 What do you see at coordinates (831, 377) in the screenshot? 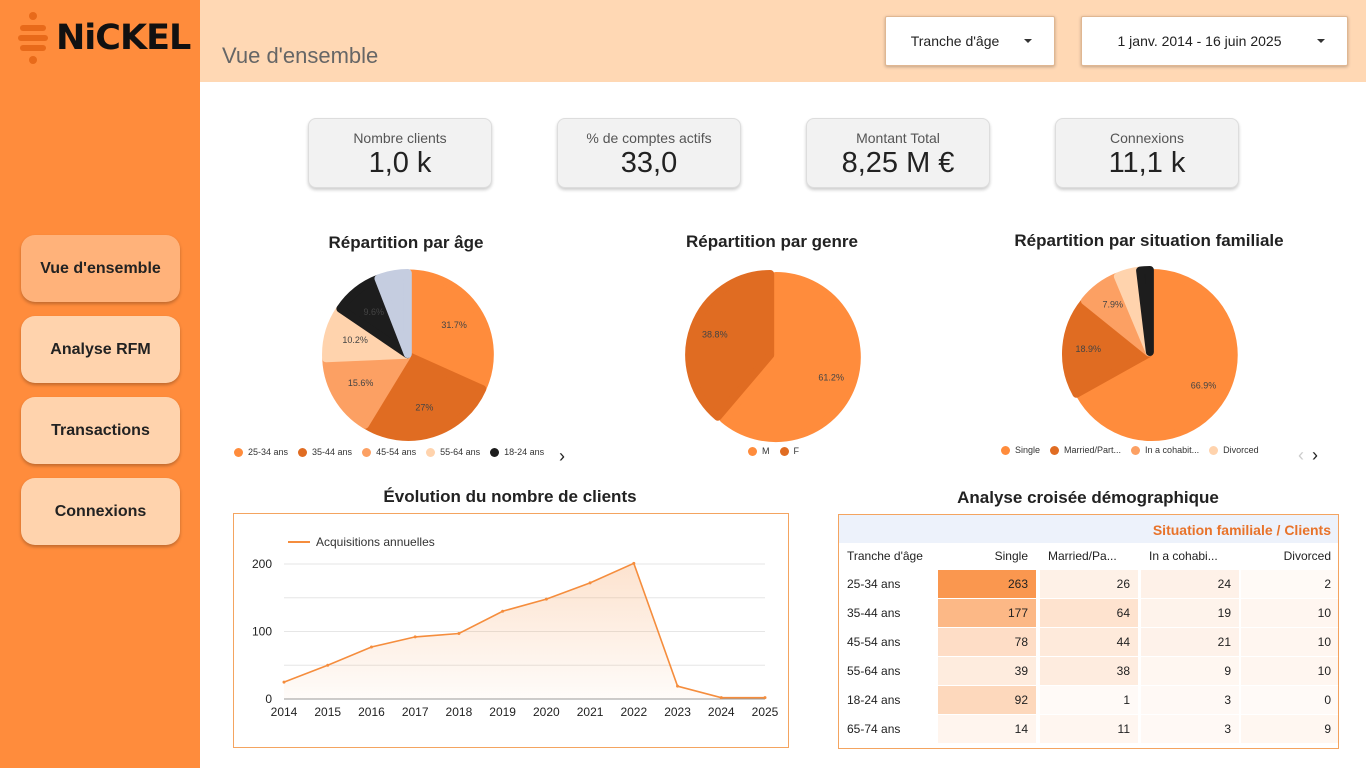
I see `pie-data-label: 61.2%` at bounding box center [831, 377].